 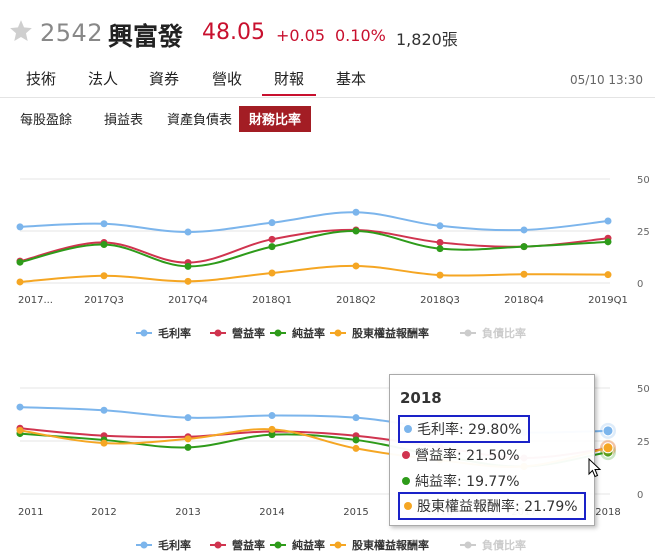 What do you see at coordinates (327, 30) in the screenshot?
I see `stock-header: 2542 興富發 48.05 +0.05 0.10% 1,820張` at bounding box center [327, 30].